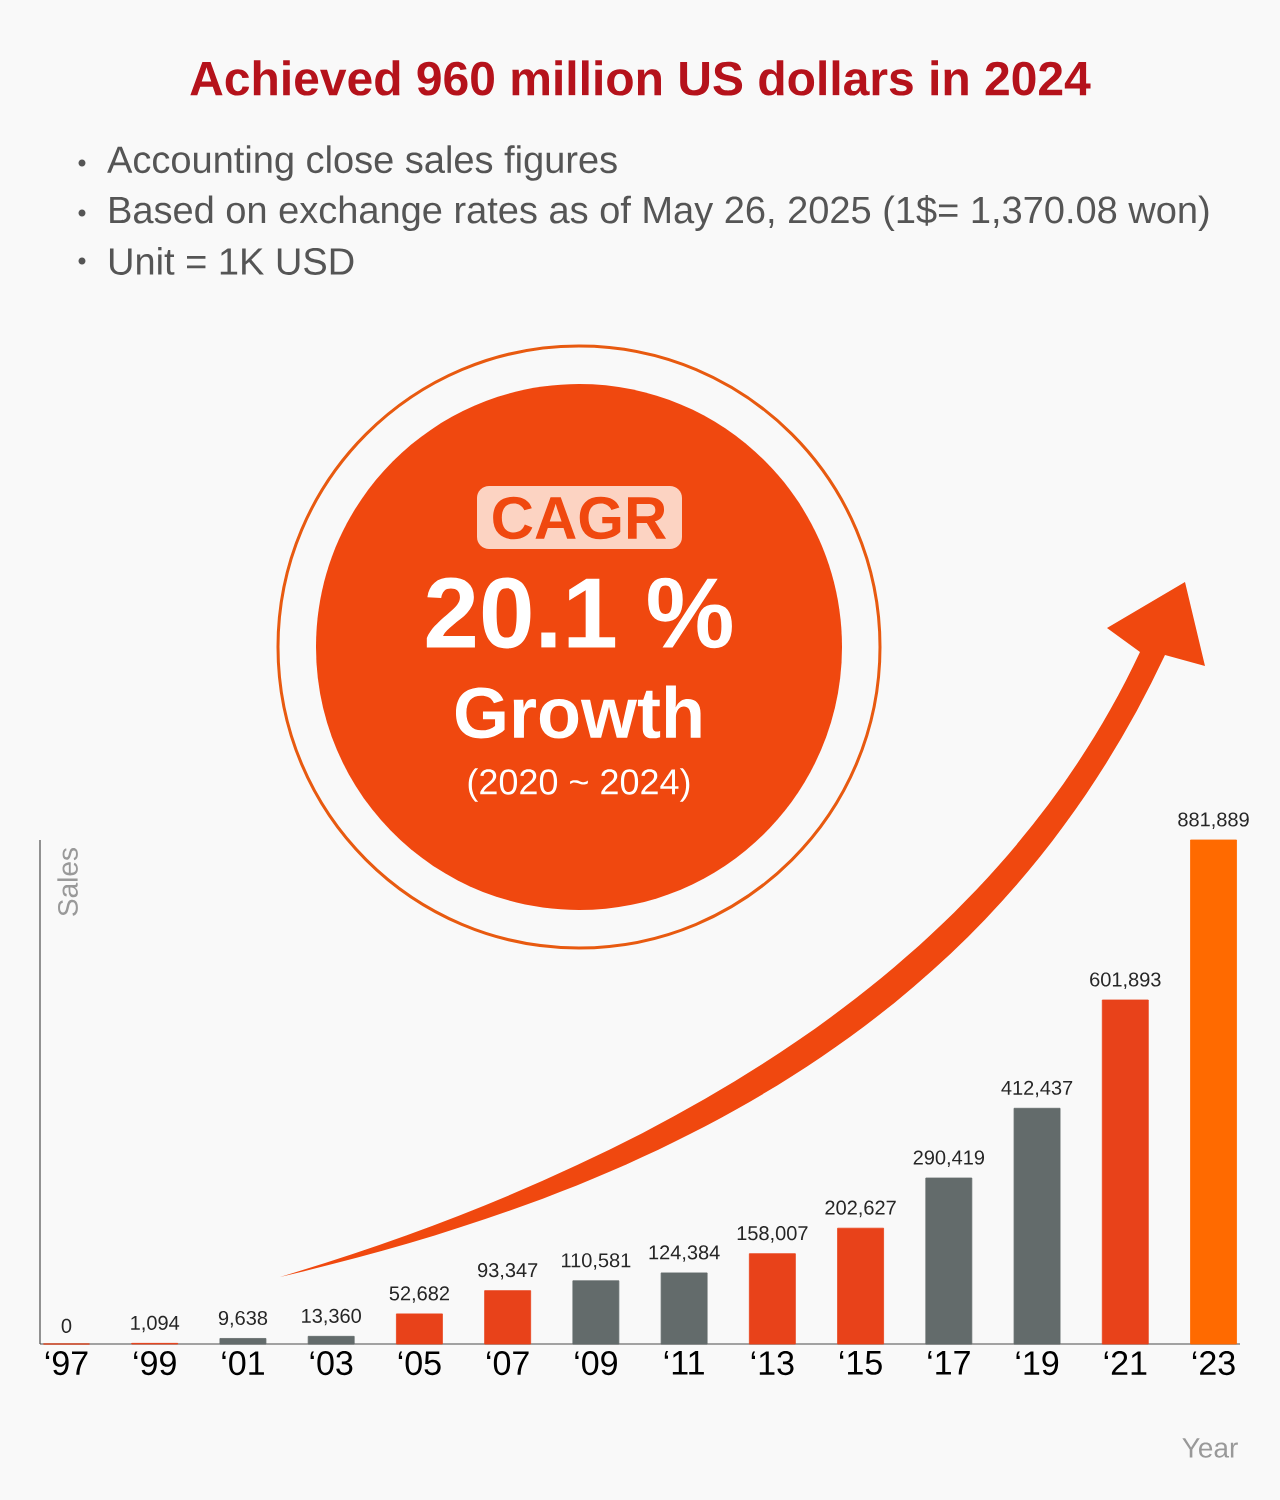 Image resolution: width=1280 pixels, height=1500 pixels. I want to click on x-tick-label: ‘15, so click(861, 1363).